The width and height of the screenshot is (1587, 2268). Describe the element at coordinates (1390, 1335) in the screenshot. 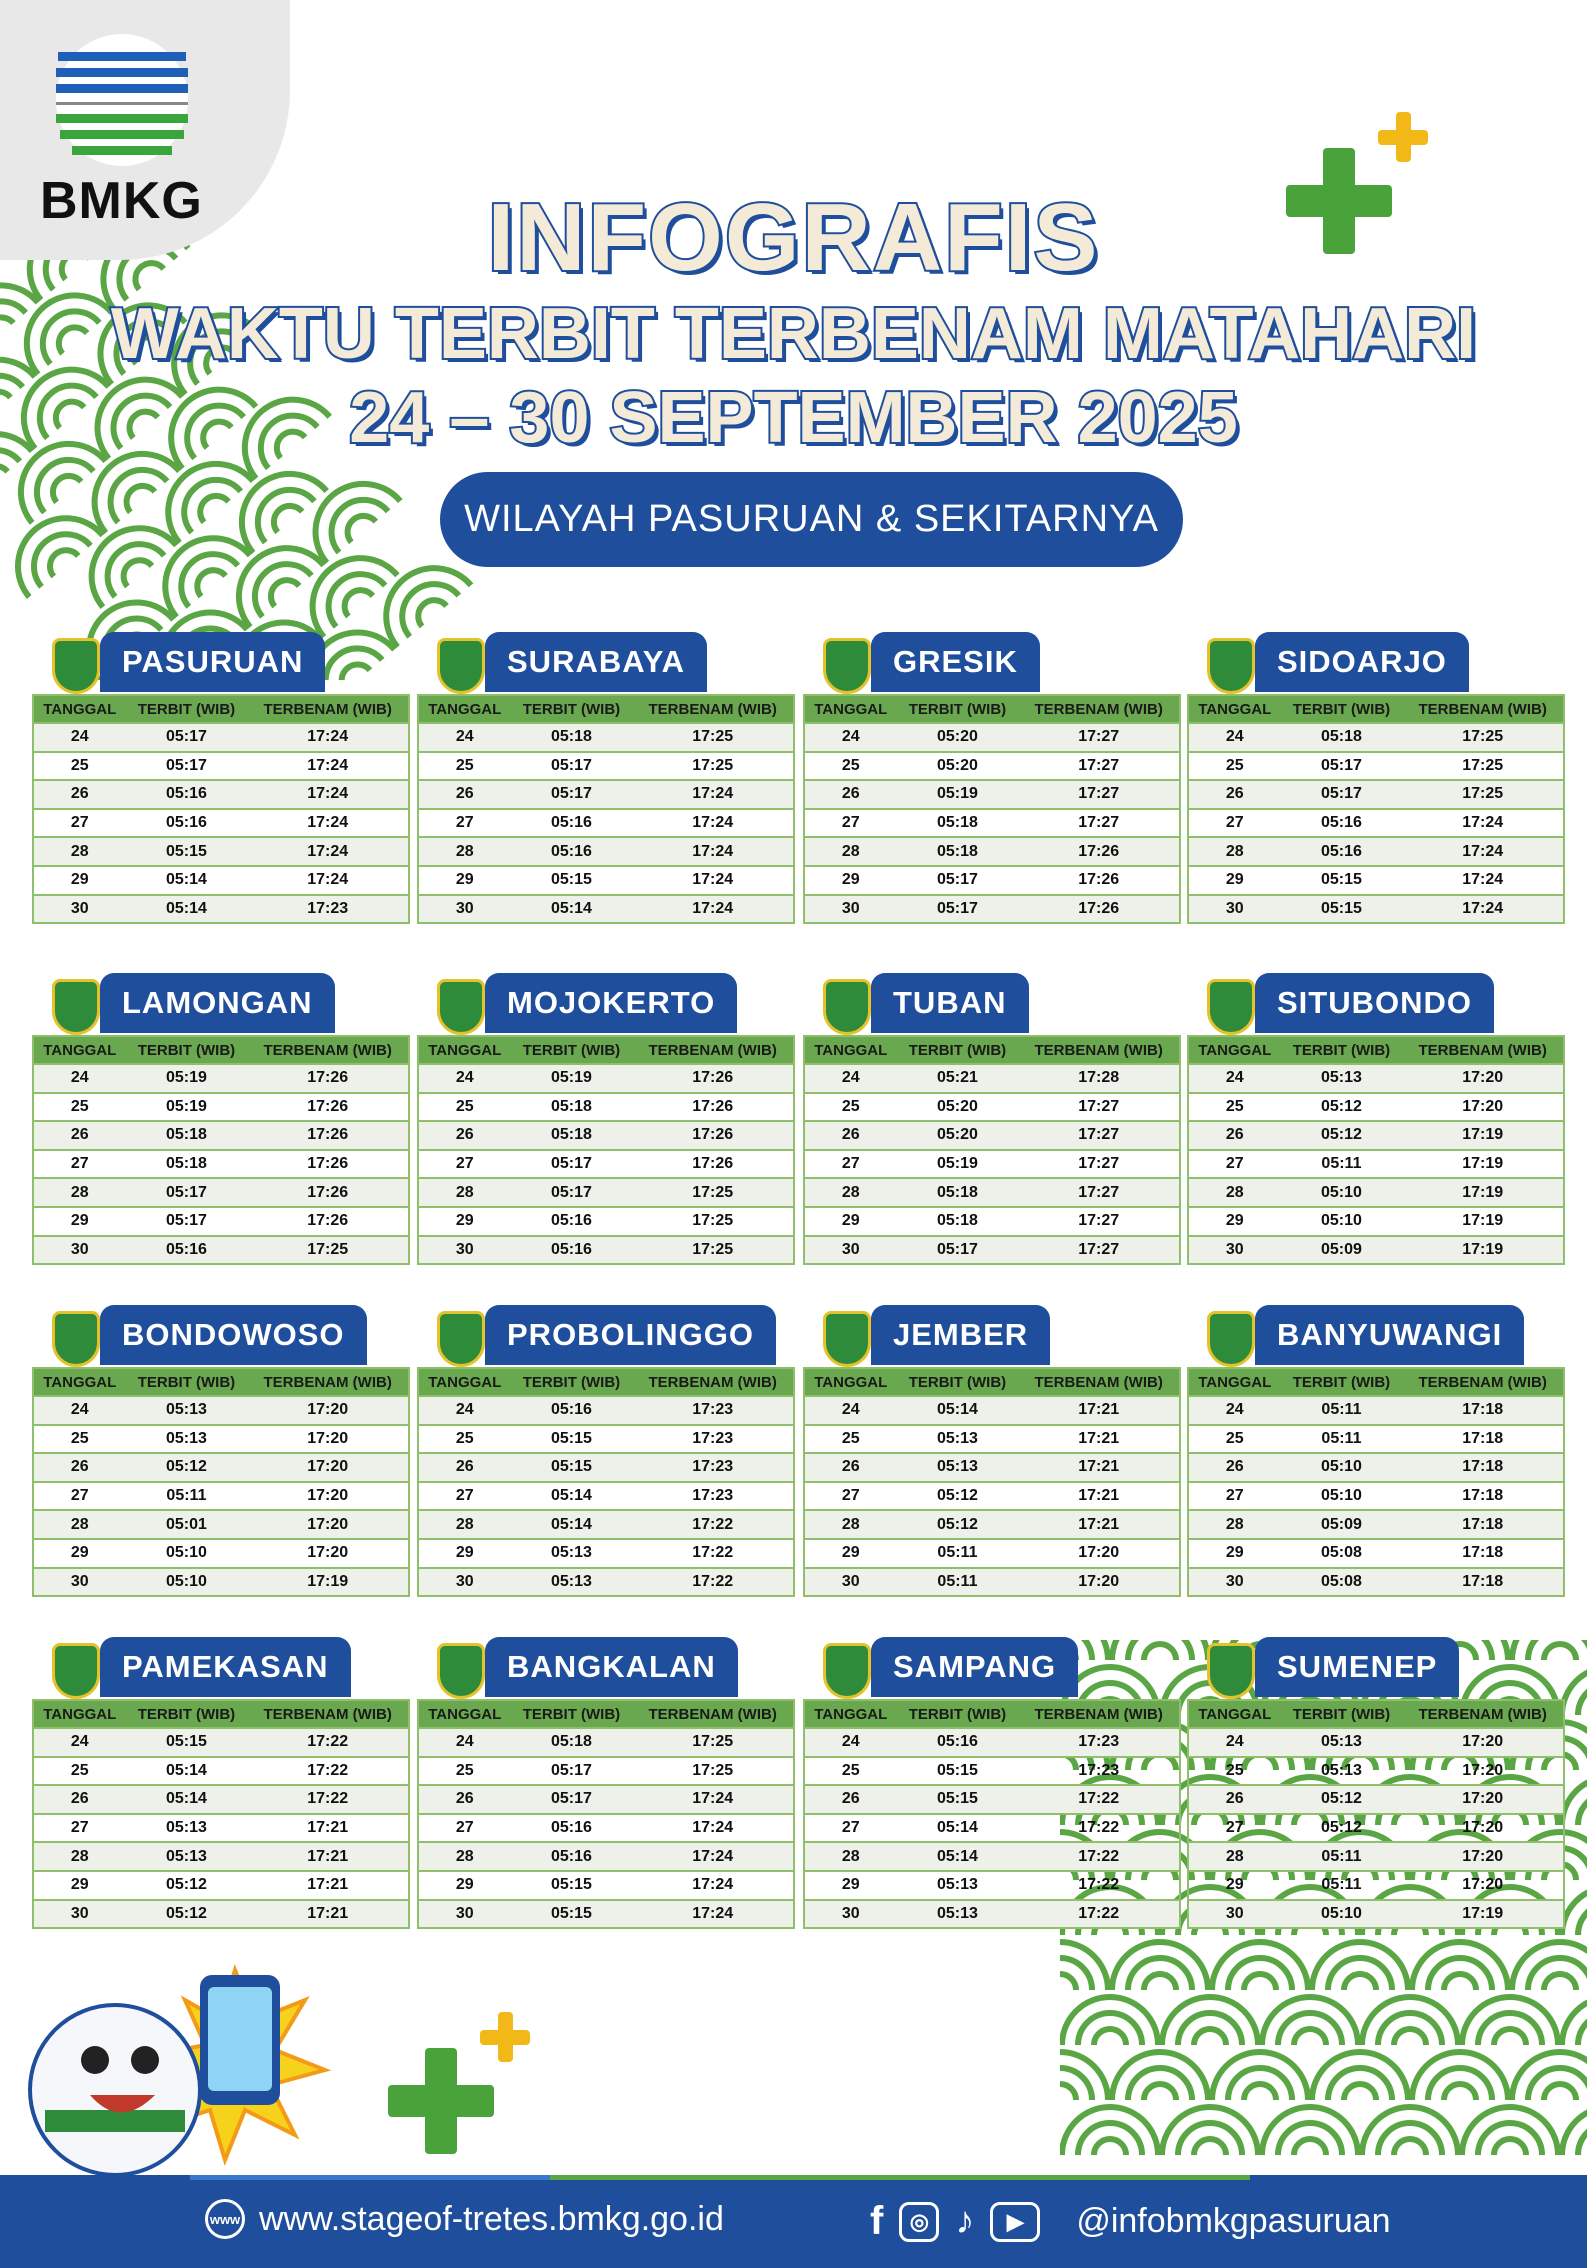

I see `region-name: BANYUWANGI` at that location.